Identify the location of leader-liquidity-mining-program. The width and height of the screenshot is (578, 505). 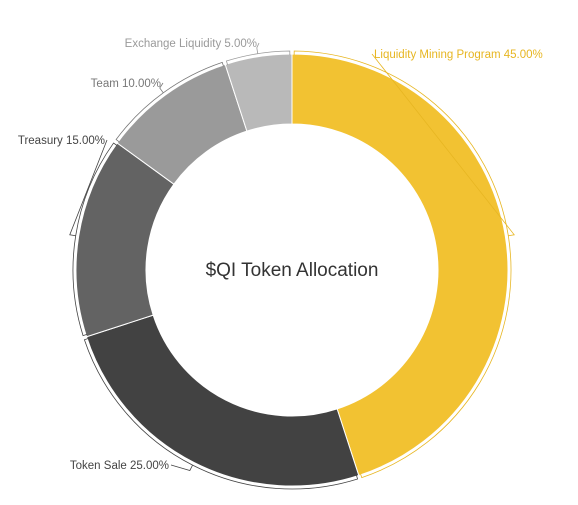
(443, 145).